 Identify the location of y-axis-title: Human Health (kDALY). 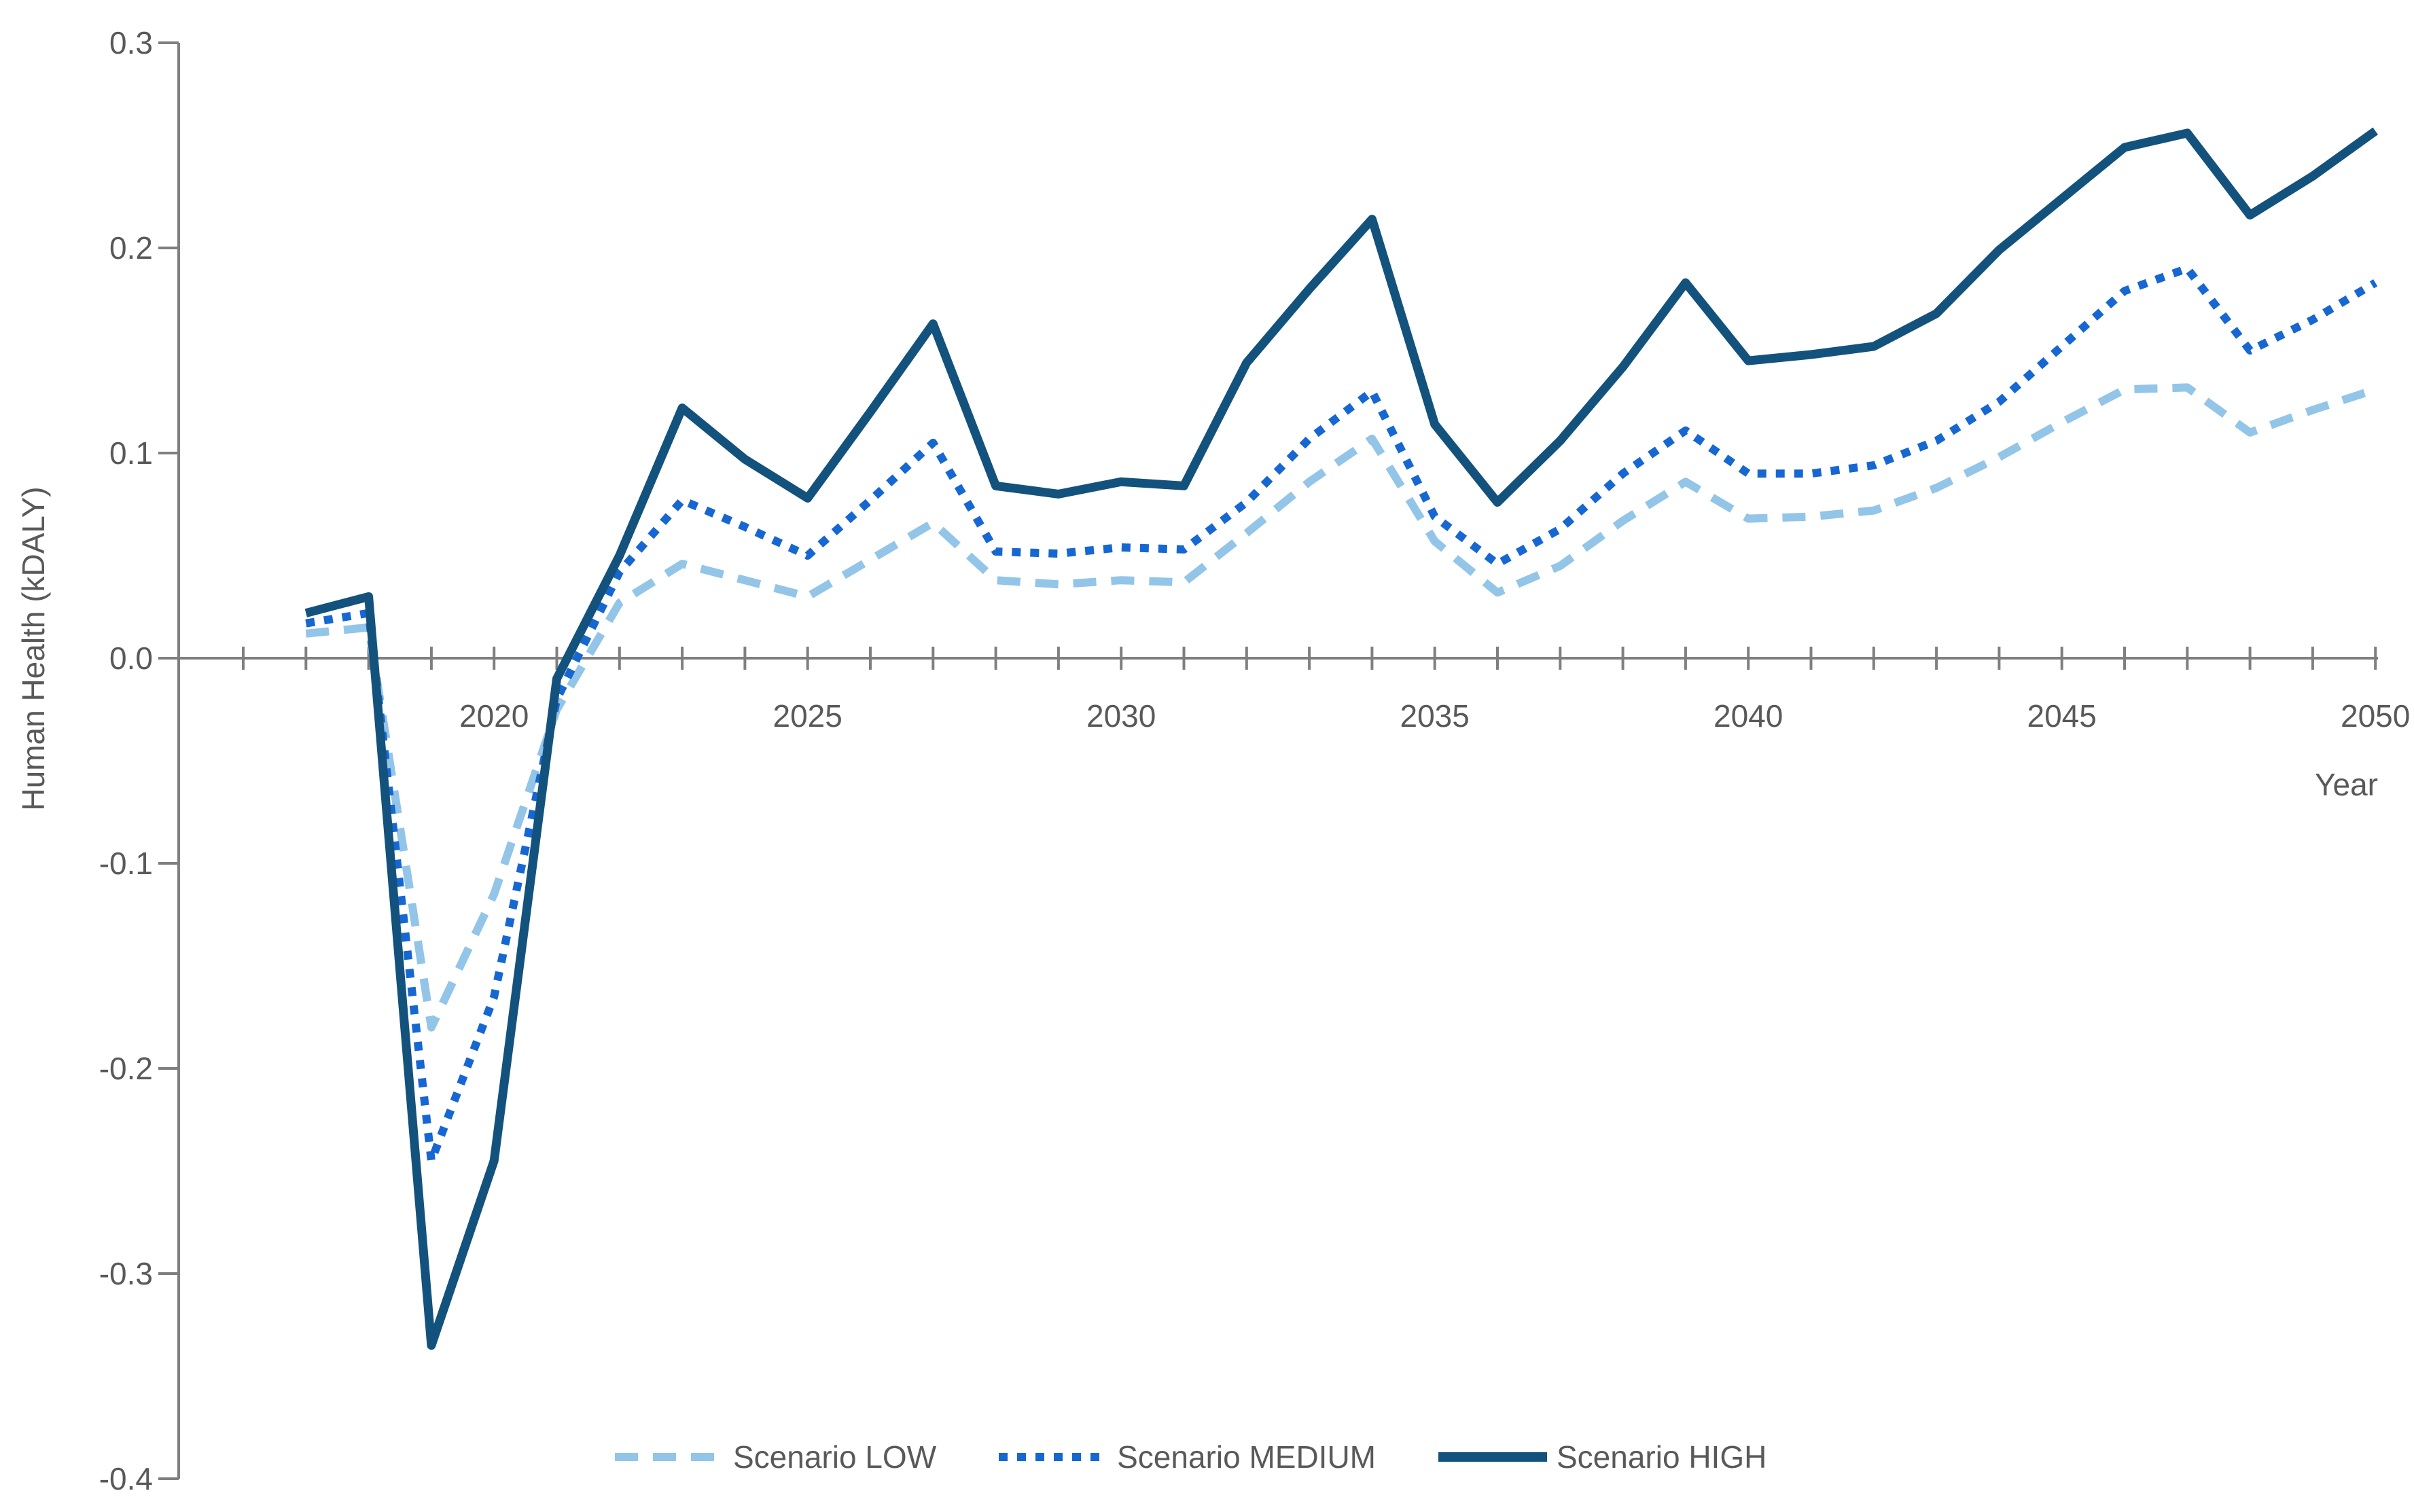
(33, 648).